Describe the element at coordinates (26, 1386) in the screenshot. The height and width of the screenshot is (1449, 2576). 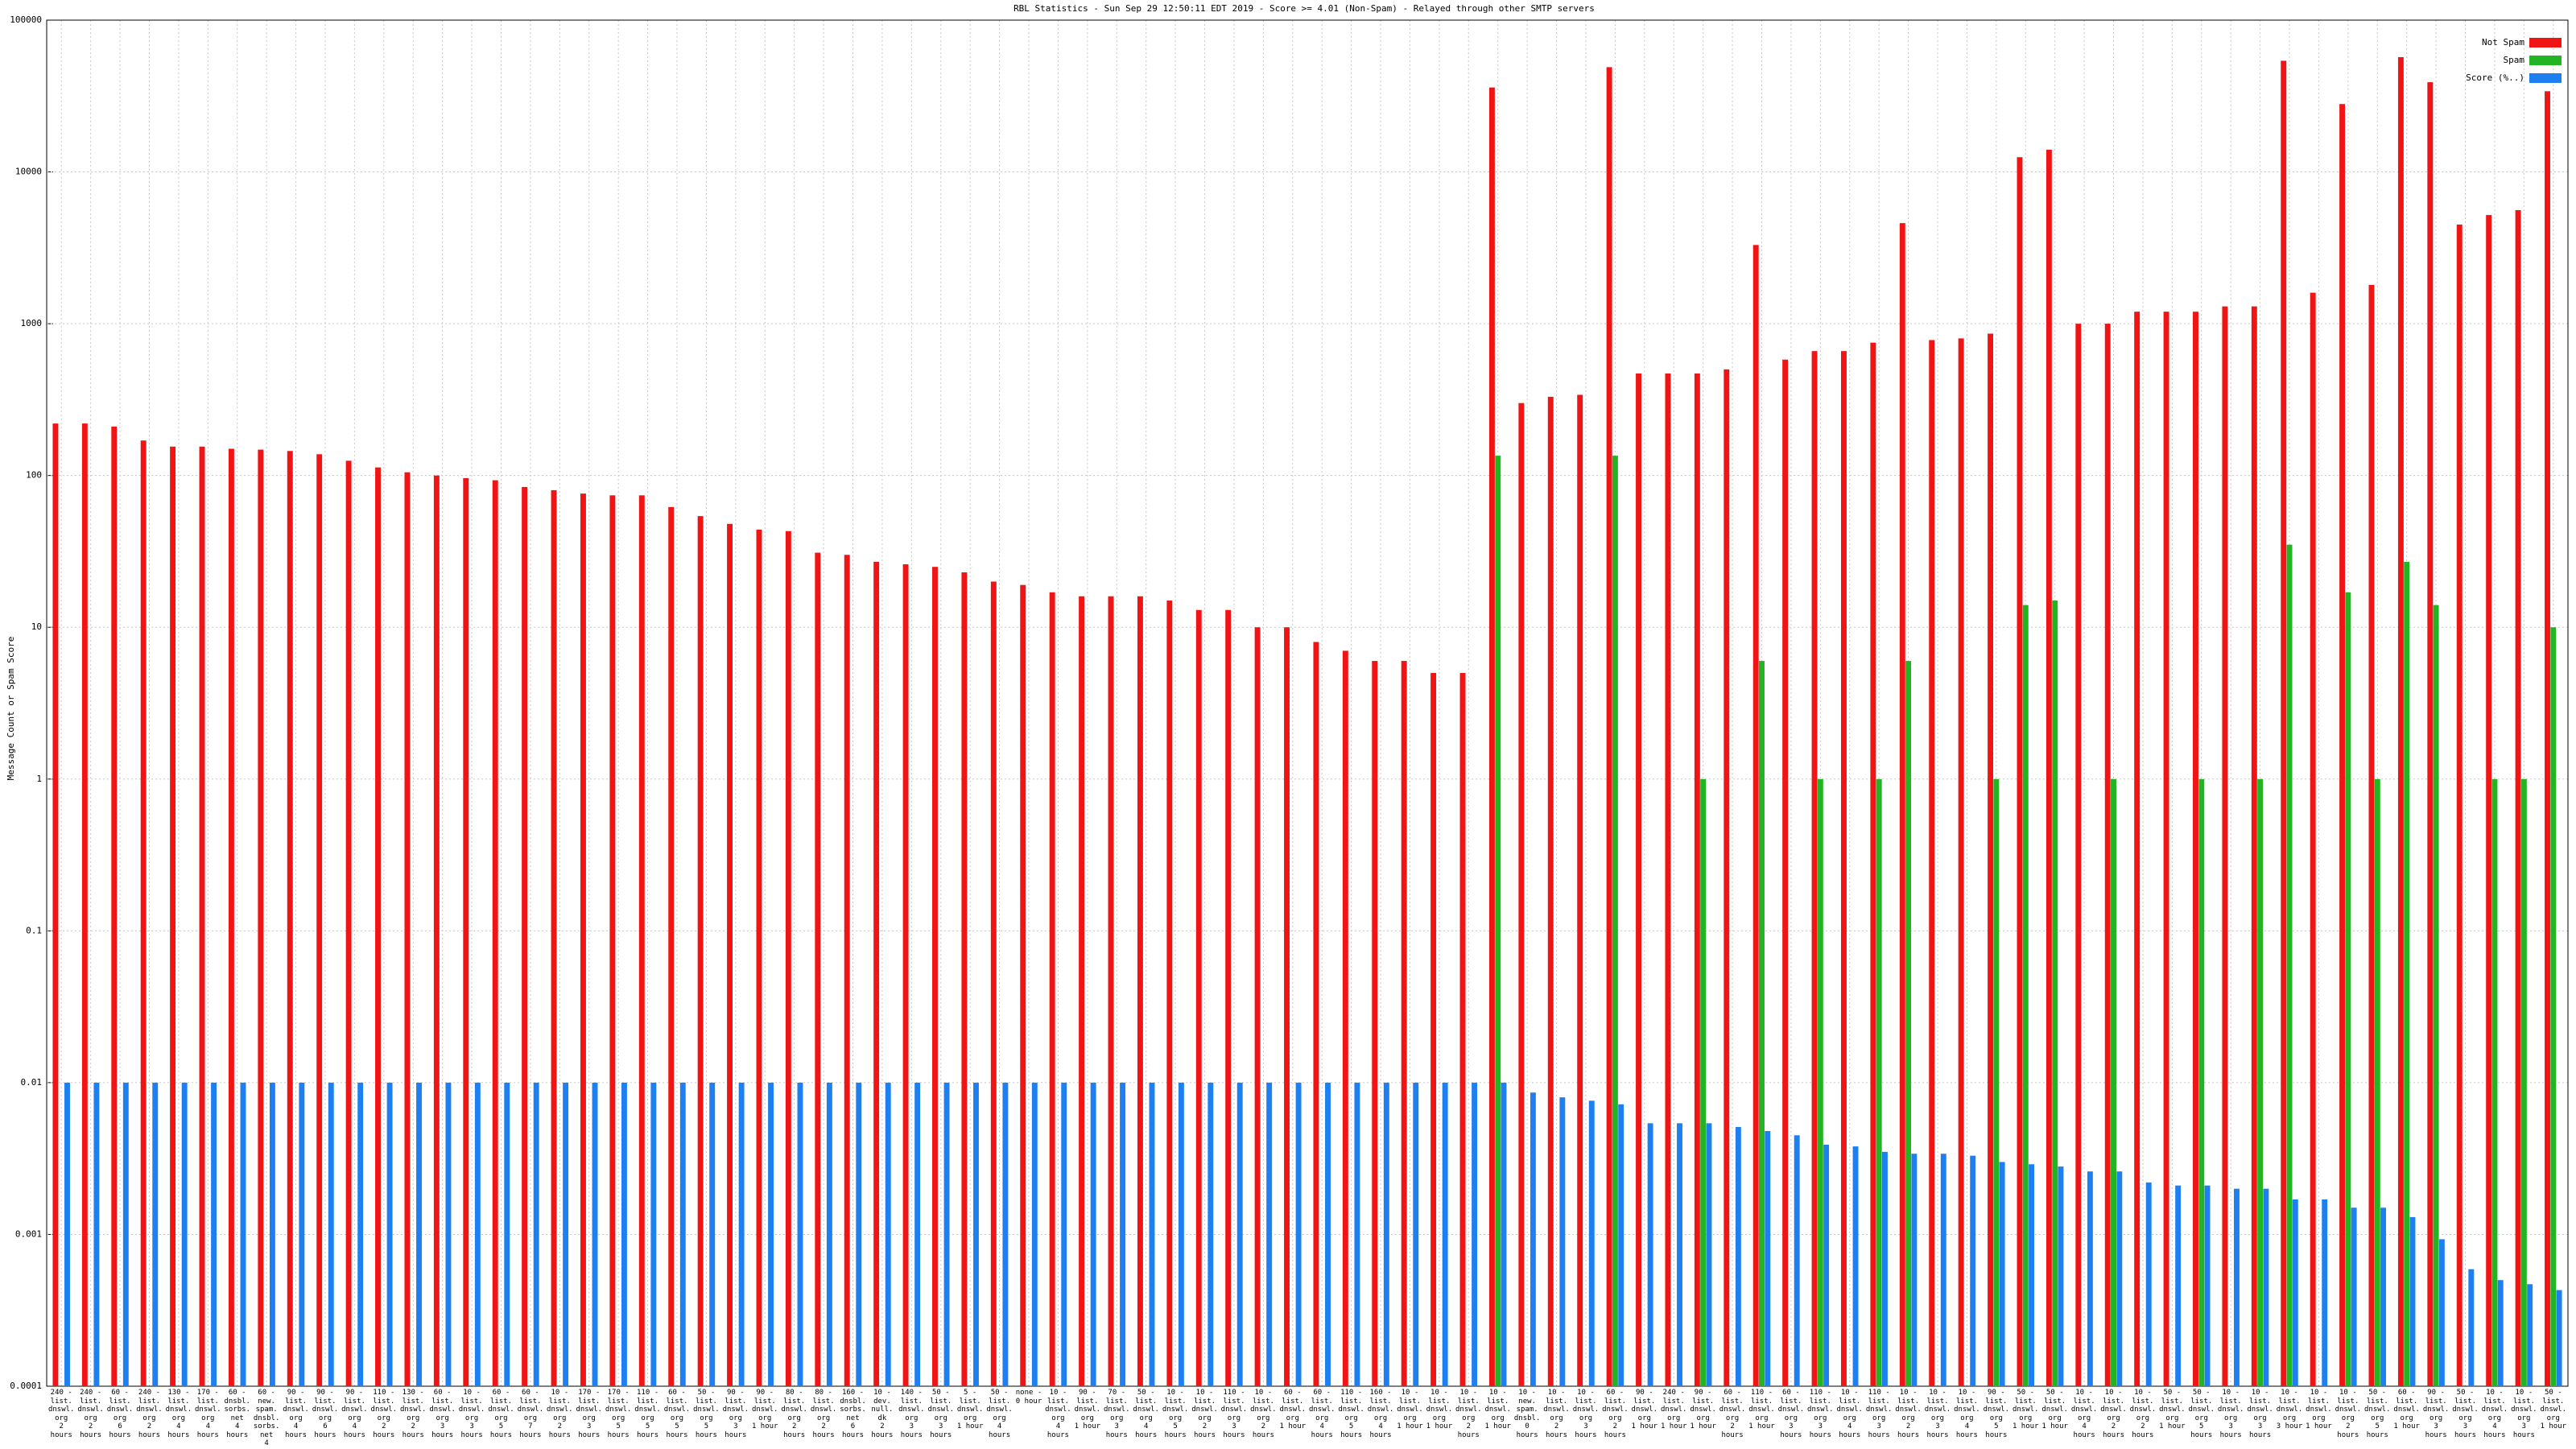
I see `y-tick-label: 0.0001` at that location.